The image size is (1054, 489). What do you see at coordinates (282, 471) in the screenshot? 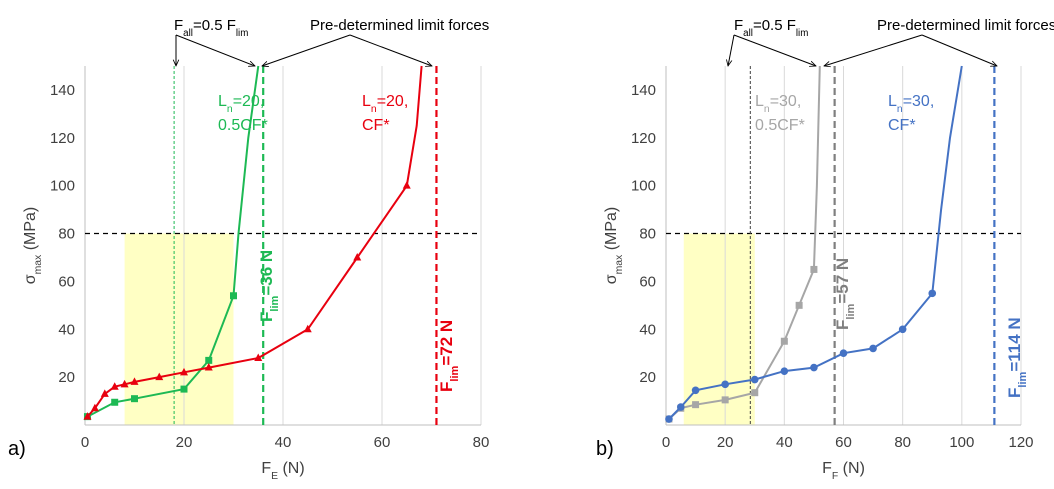
I see `x-axis-label: FE (N)` at bounding box center [282, 471].